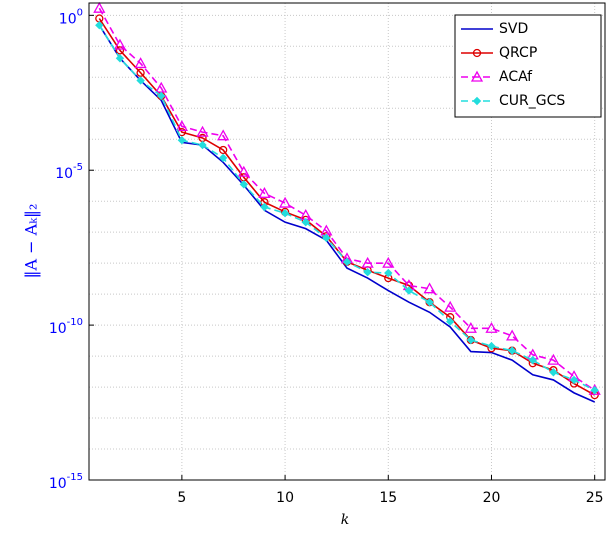  What do you see at coordinates (345, 520) in the screenshot?
I see `x-axis-label: k` at bounding box center [345, 520].